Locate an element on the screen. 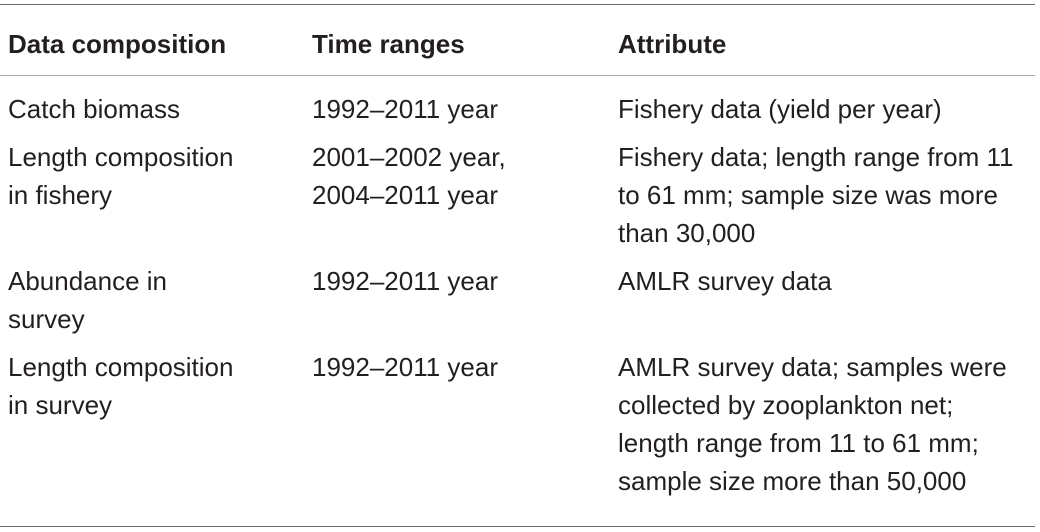  cell-composition: Catch biomass is located at coordinates (94, 109).